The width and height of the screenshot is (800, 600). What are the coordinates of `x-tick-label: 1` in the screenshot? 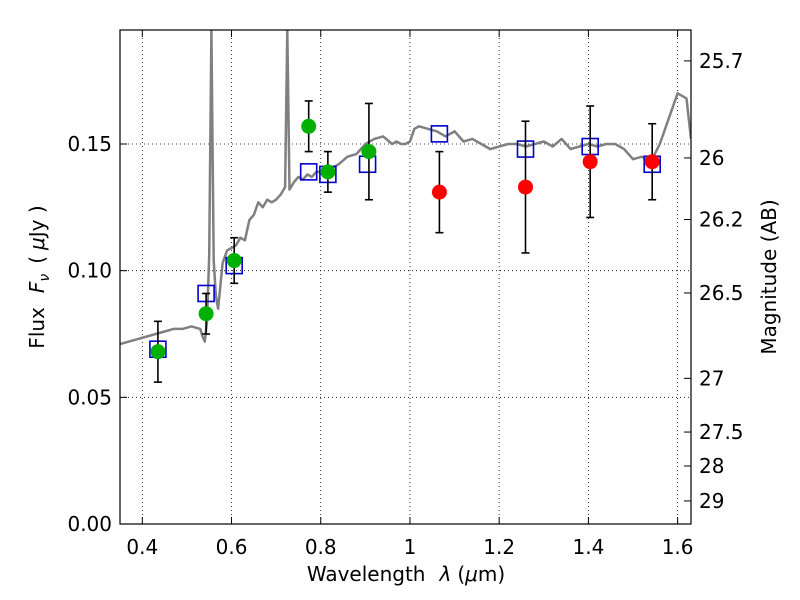 It's located at (410, 547).